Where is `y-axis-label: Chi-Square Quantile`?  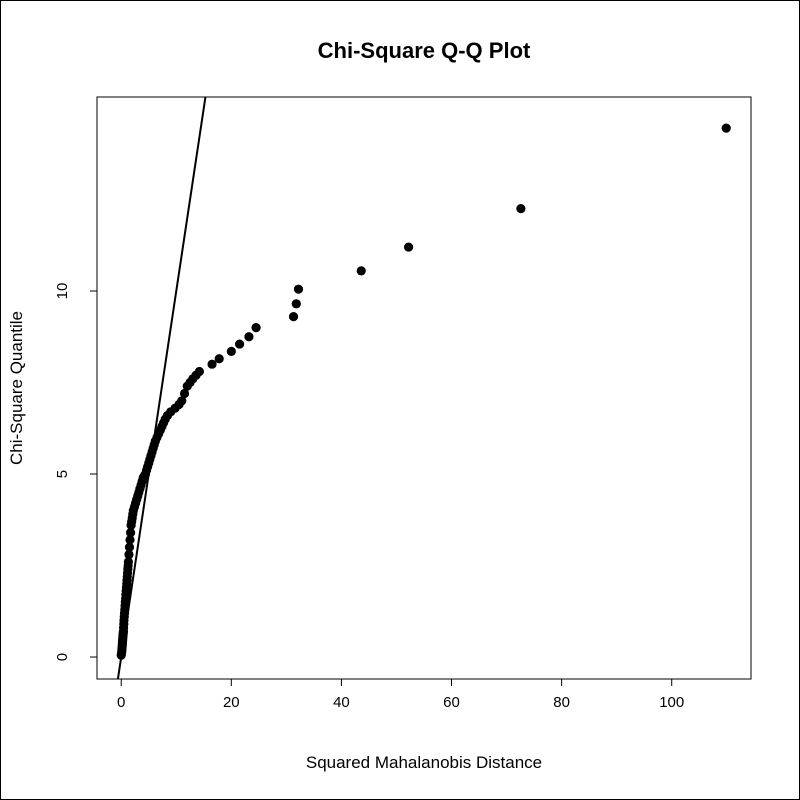 y-axis-label: Chi-Square Quantile is located at coordinates (16, 388).